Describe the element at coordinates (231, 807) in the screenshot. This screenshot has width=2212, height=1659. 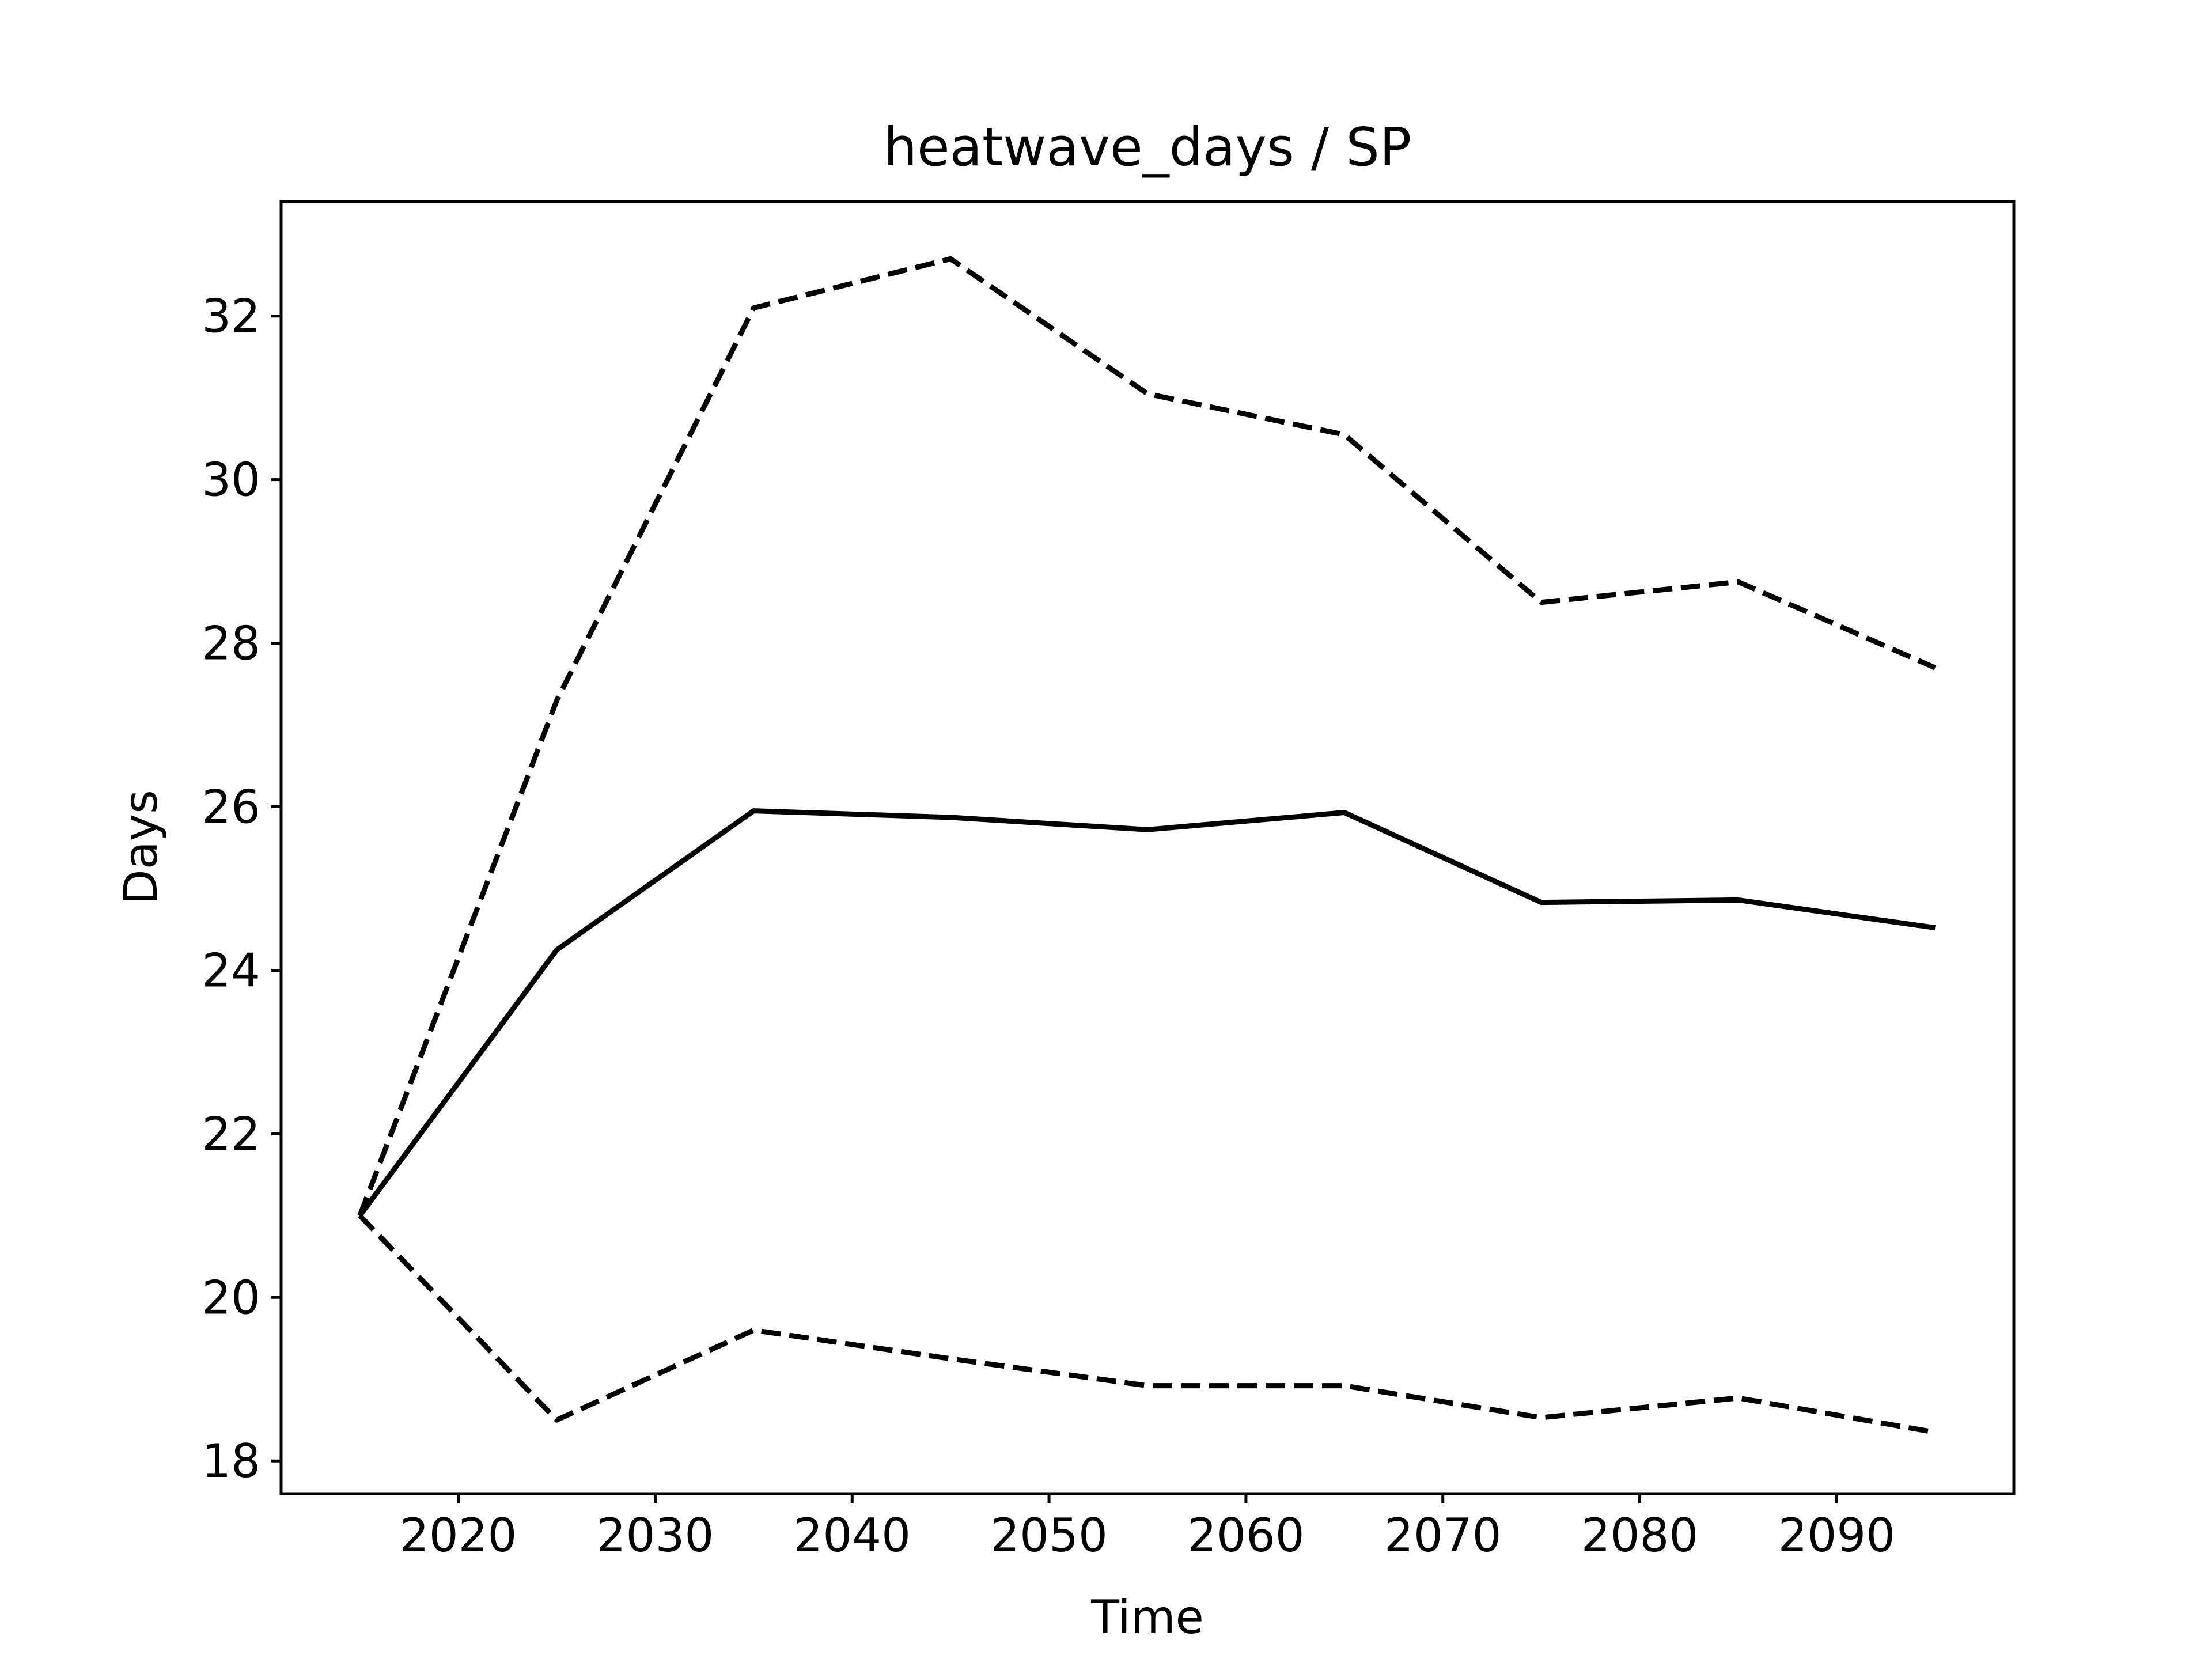
I see `y-tick-label: 26` at that location.